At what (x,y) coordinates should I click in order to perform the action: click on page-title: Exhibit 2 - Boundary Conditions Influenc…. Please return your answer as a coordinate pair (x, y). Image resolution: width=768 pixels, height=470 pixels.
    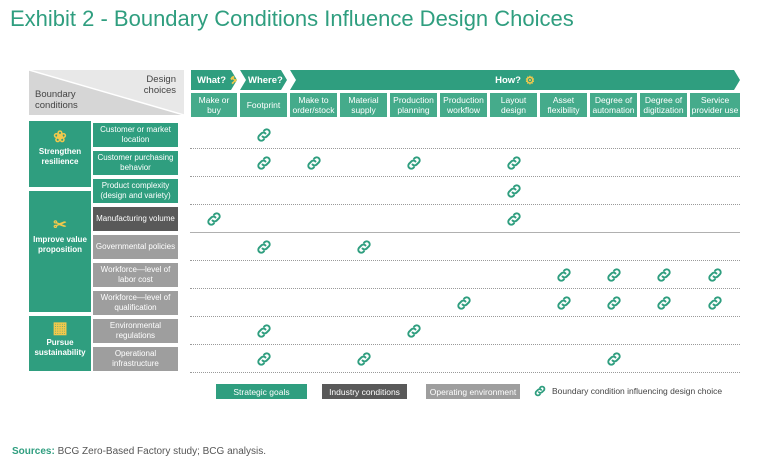
    Looking at the image, I should click on (292, 18).